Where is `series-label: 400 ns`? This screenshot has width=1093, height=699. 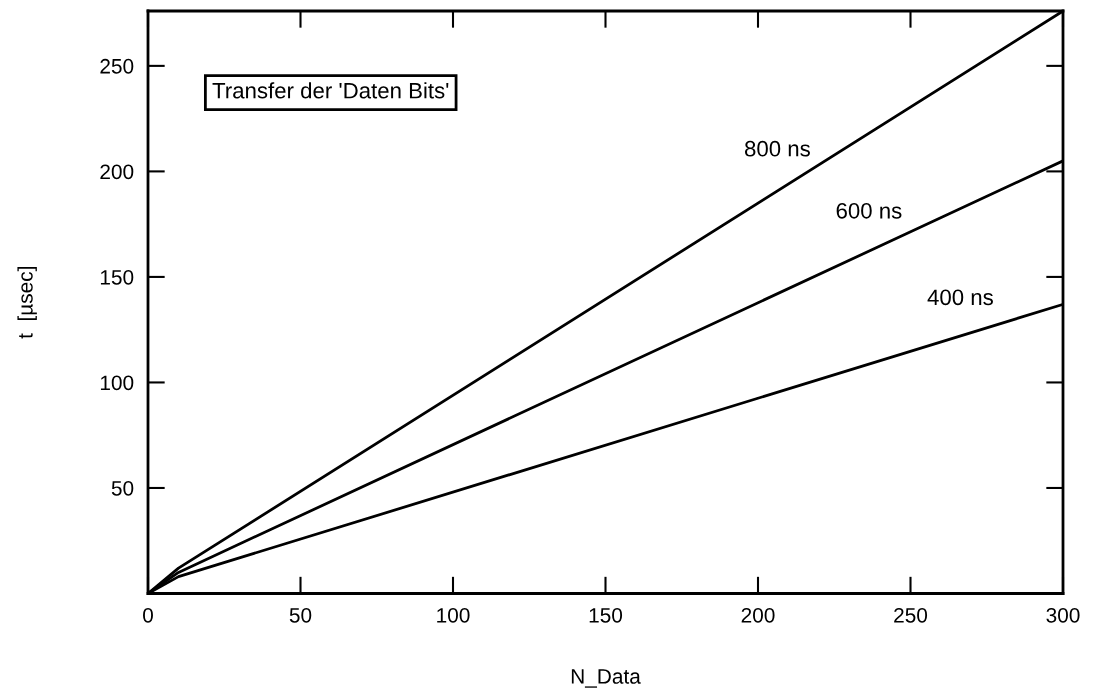
series-label: 400 ns is located at coordinates (960, 297).